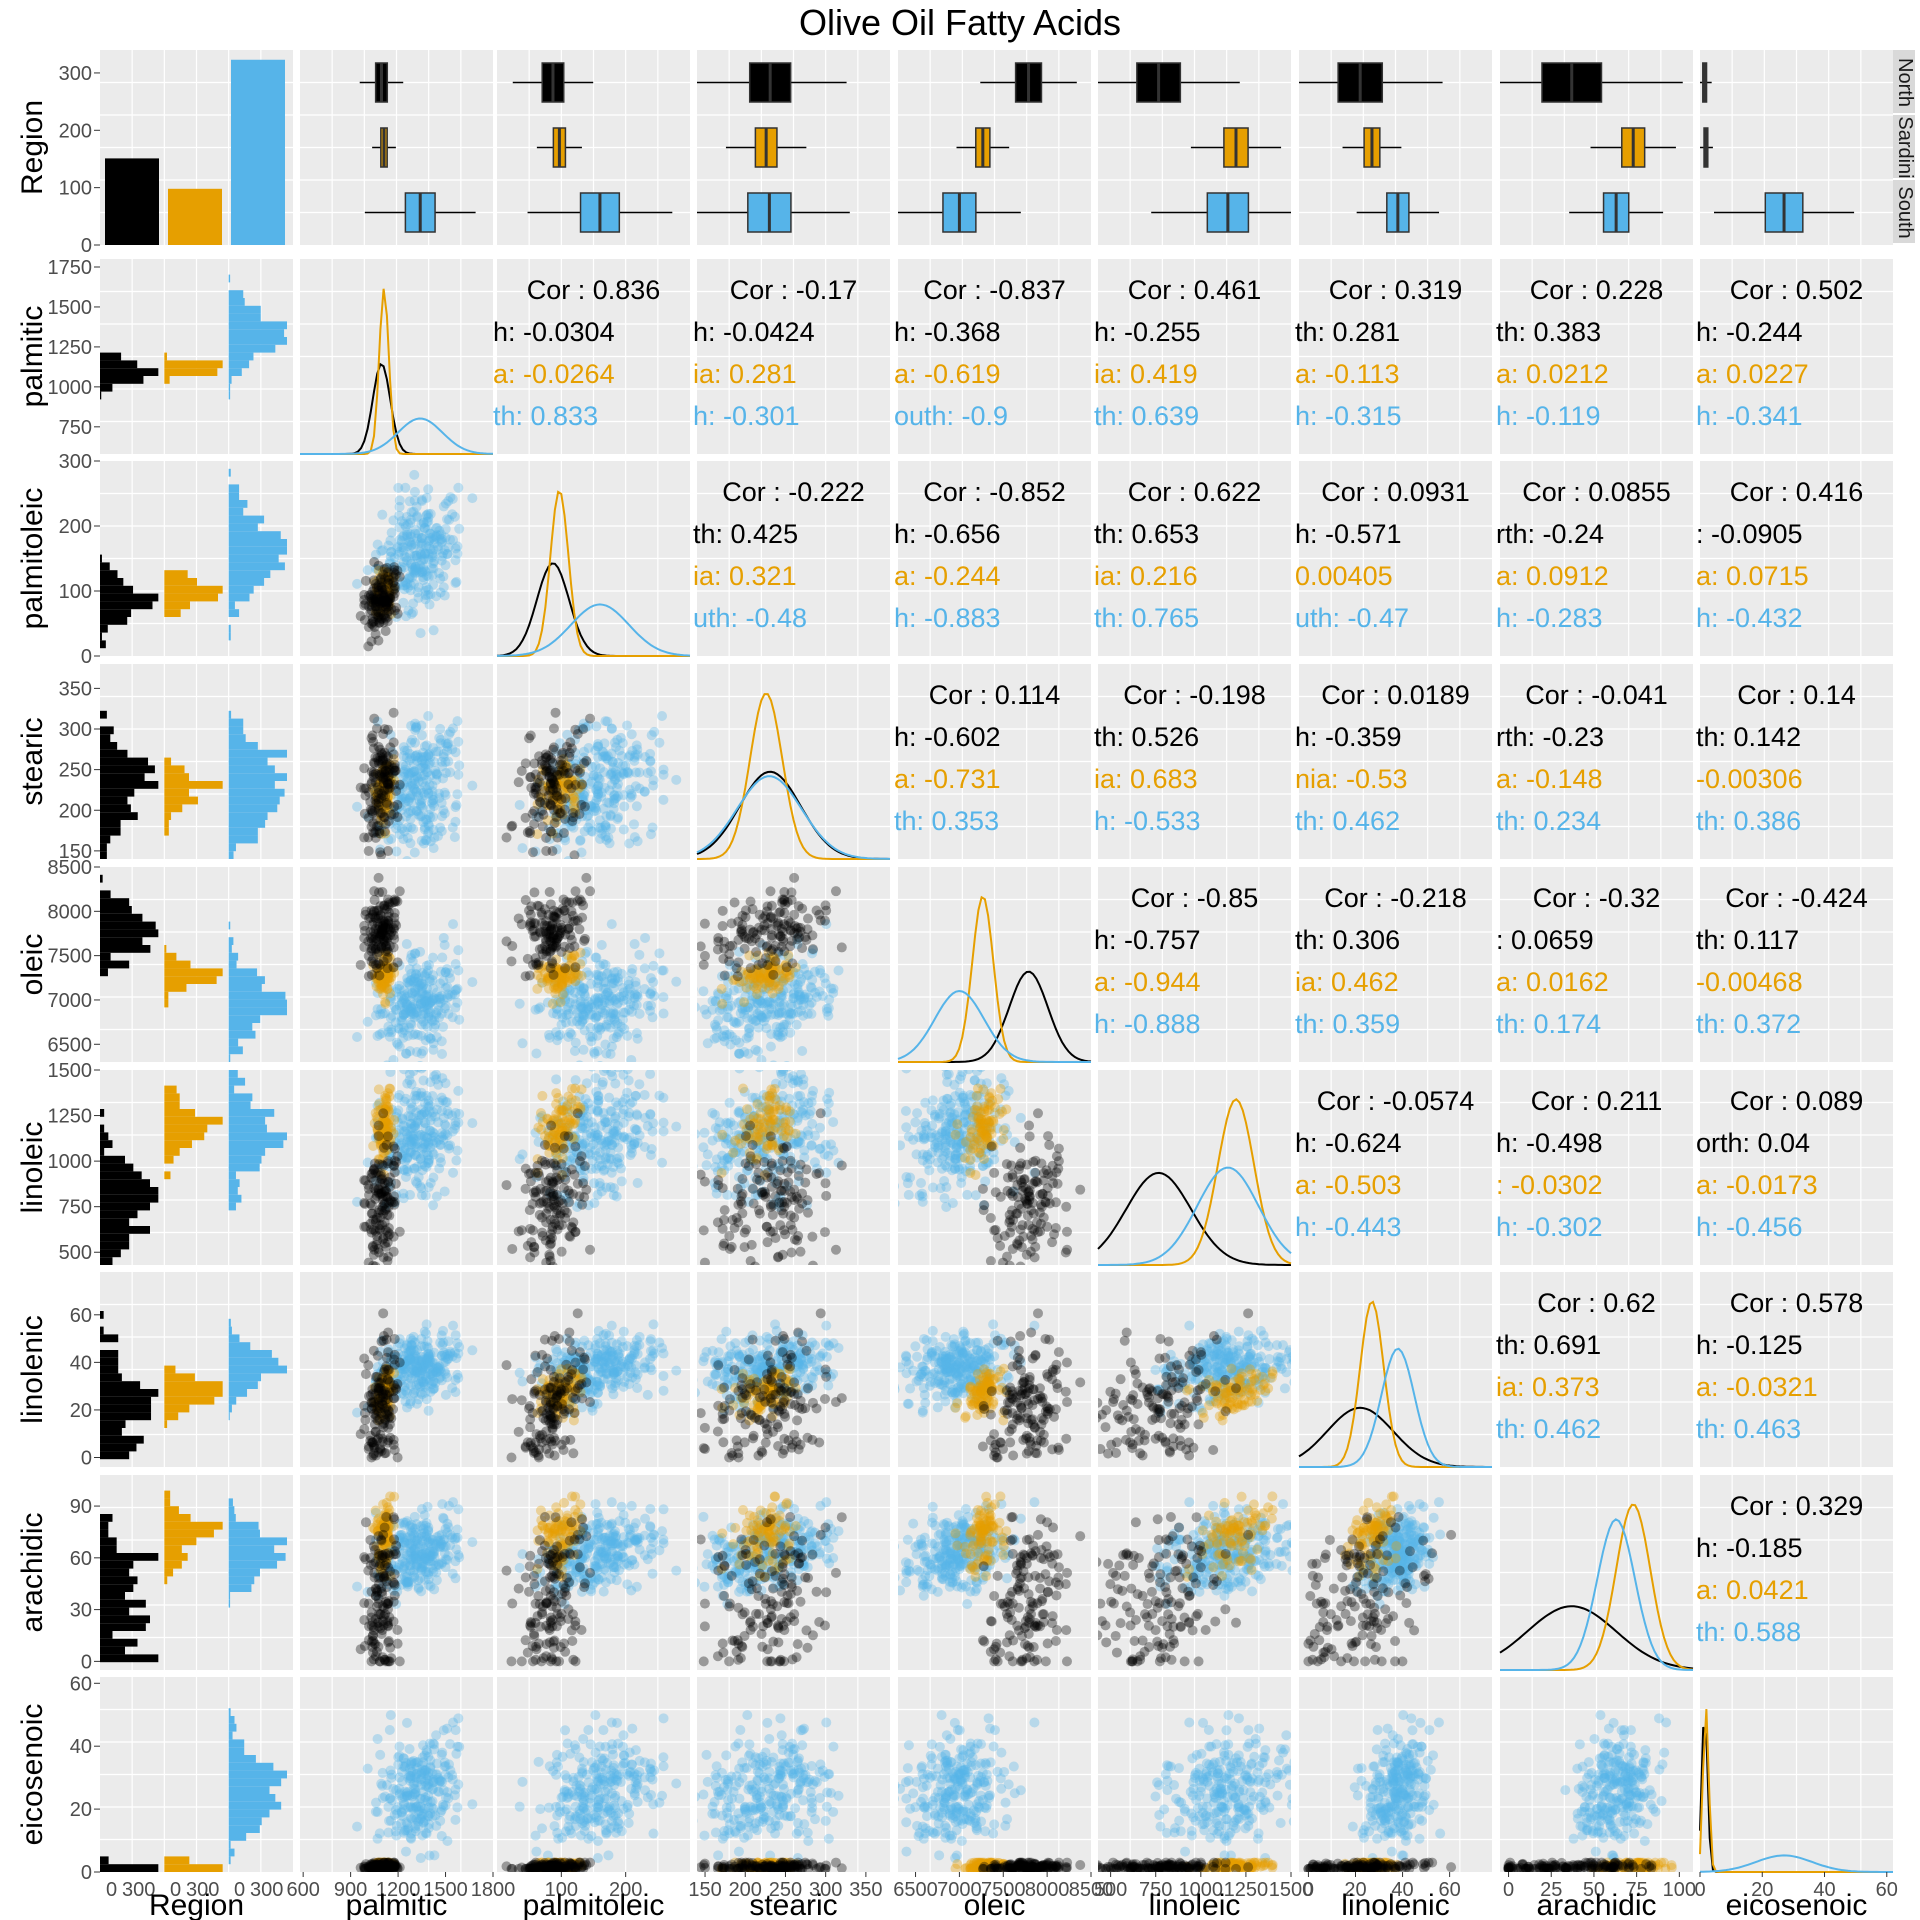 The width and height of the screenshot is (1920, 1920). What do you see at coordinates (793, 1167) in the screenshot?
I see `panel-linoleic-stearic` at bounding box center [793, 1167].